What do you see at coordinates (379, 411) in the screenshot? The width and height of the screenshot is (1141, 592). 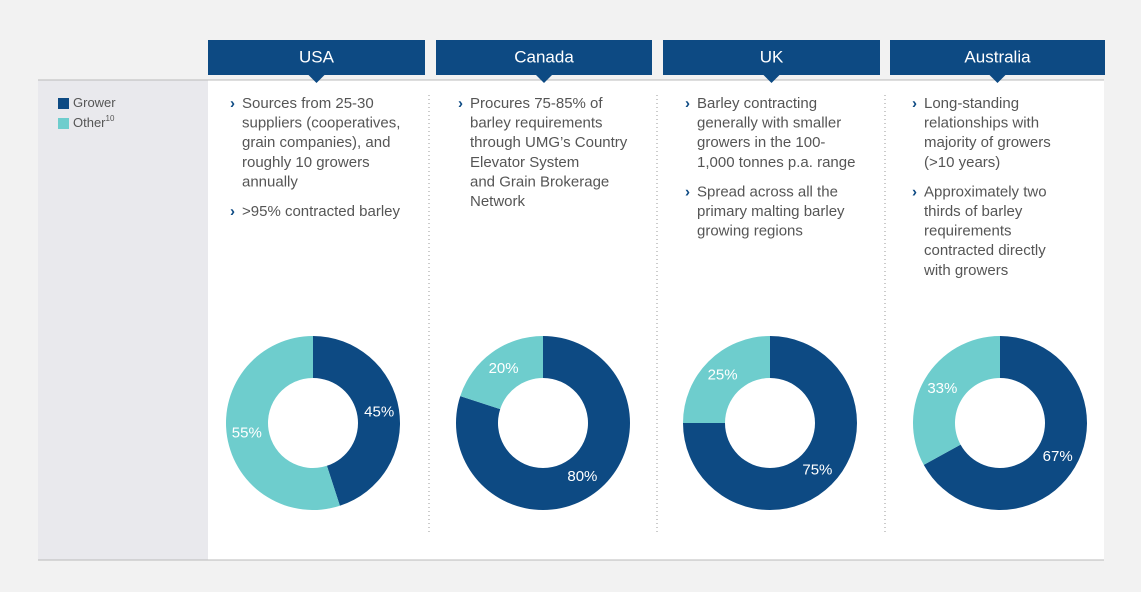 I see `value-label: 45%` at bounding box center [379, 411].